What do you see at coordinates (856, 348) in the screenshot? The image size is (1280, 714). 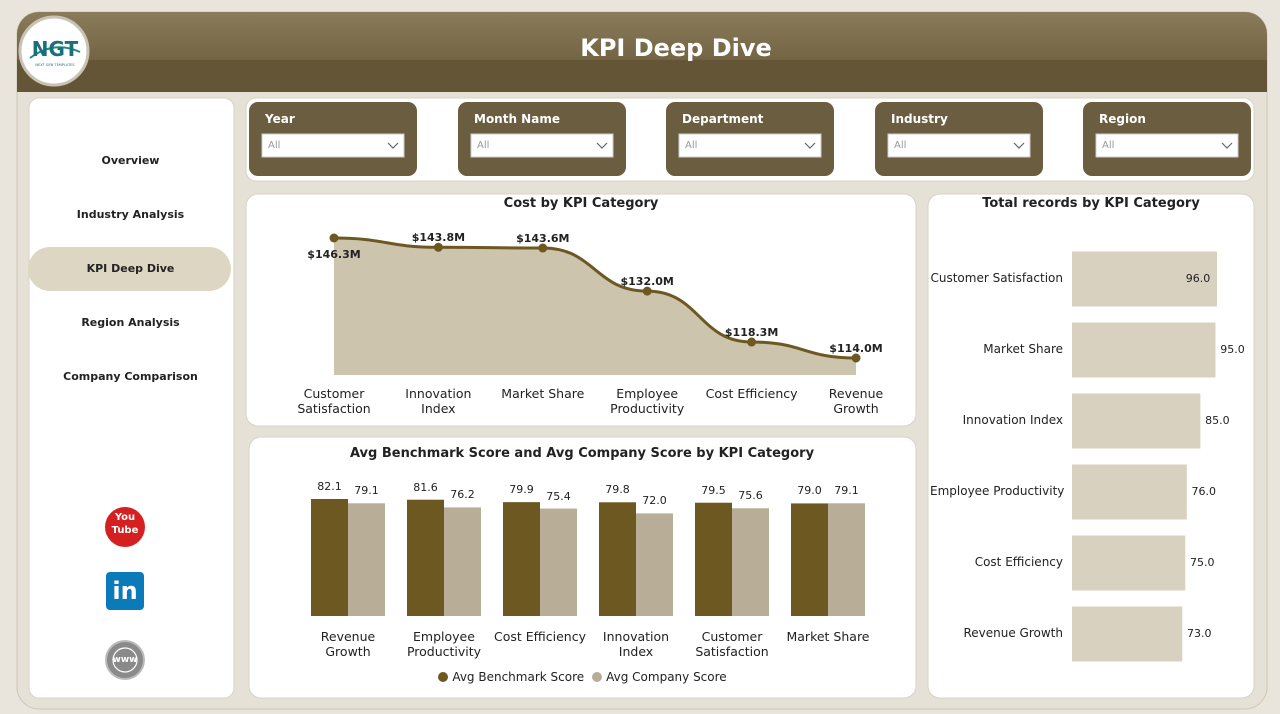 I see `data-label: $114.0M` at bounding box center [856, 348].